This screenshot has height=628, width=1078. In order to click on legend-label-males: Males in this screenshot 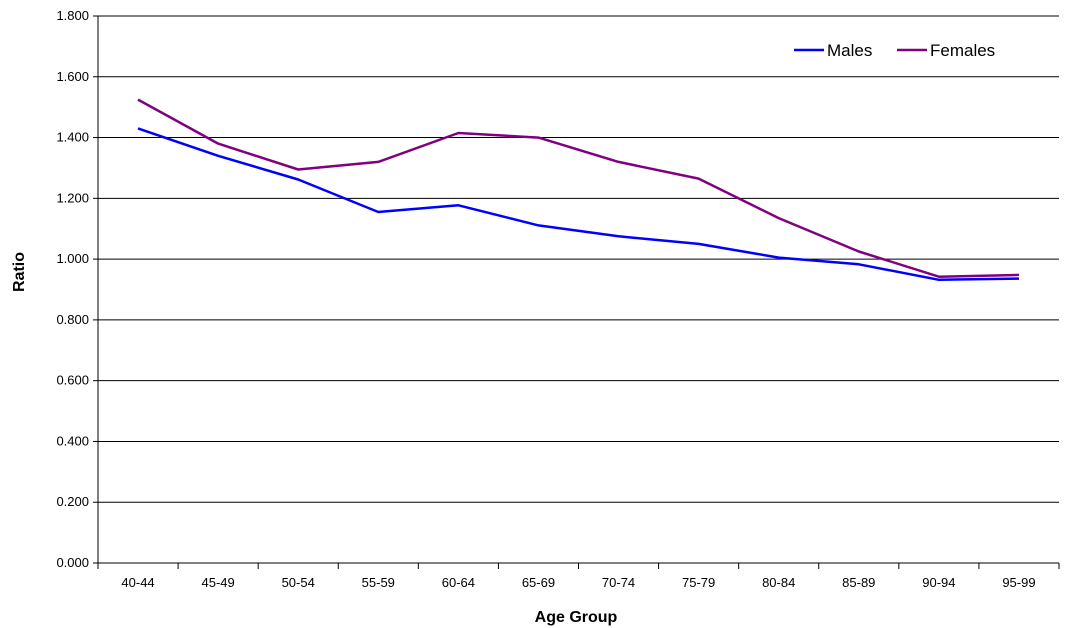, I will do `click(849, 50)`.